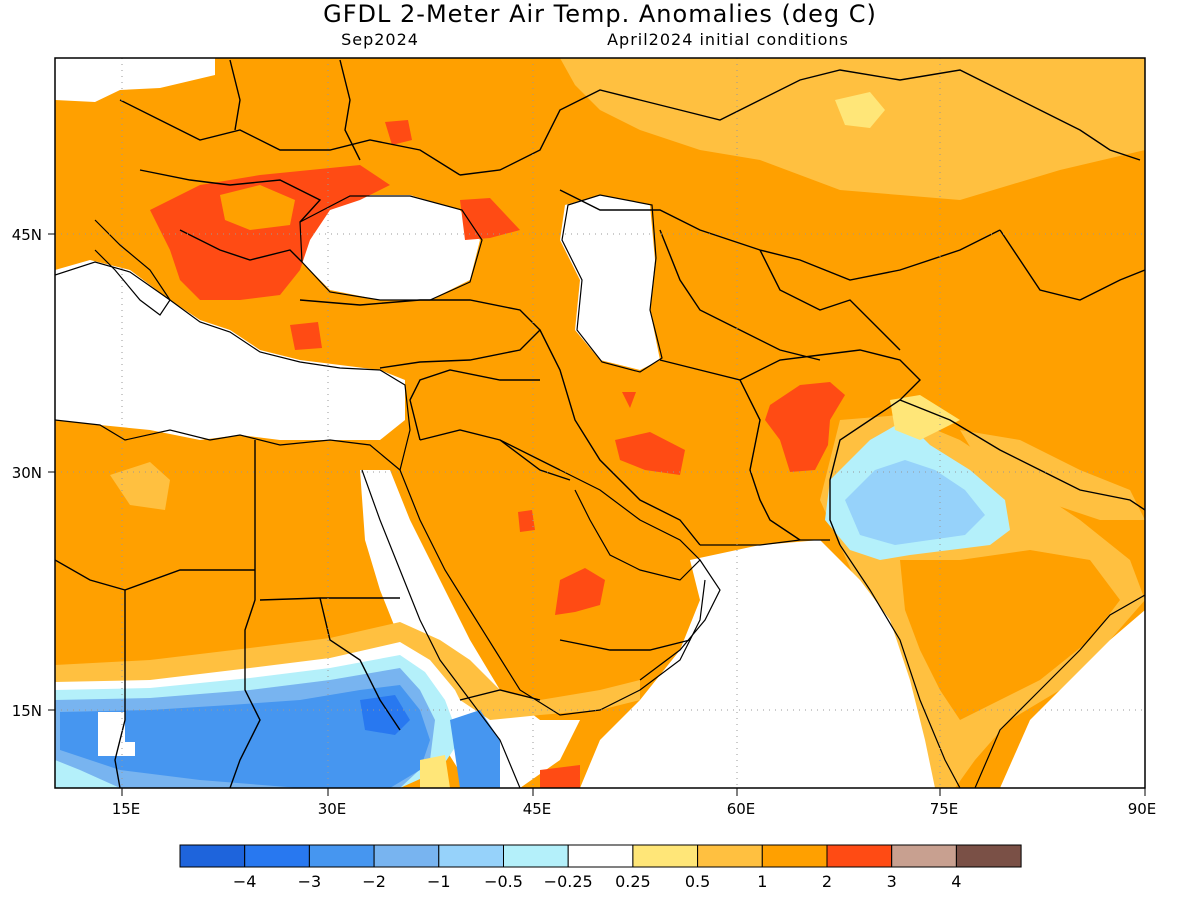 This screenshot has width=1200, height=900. I want to click on hot-anomaly-saudi-small, so click(526, 521).